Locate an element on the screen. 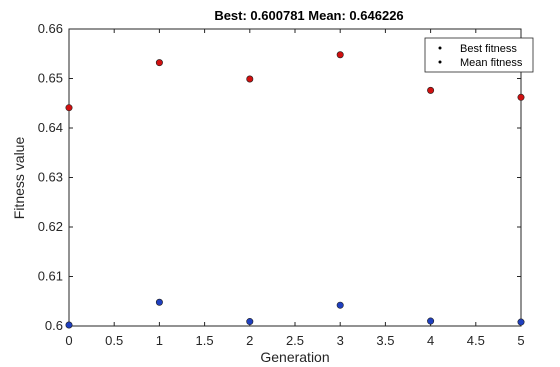 The width and height of the screenshot is (560, 367). x-tick-label: 0.5 is located at coordinates (114, 340).